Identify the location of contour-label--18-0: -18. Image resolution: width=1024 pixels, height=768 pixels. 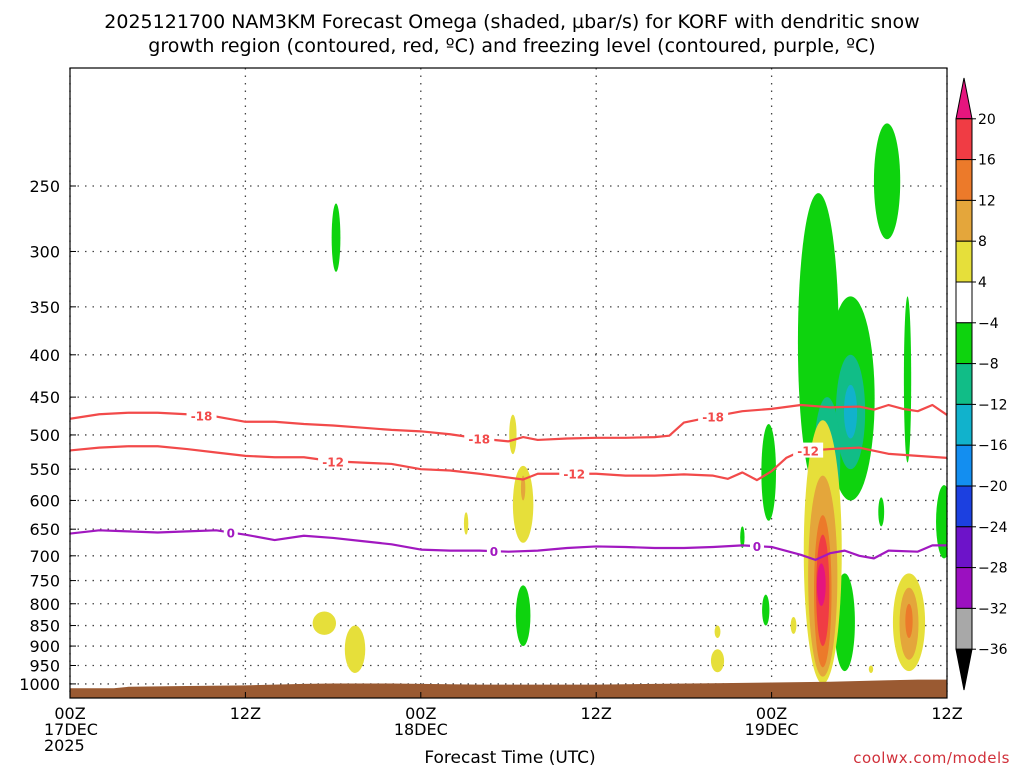
(202, 416).